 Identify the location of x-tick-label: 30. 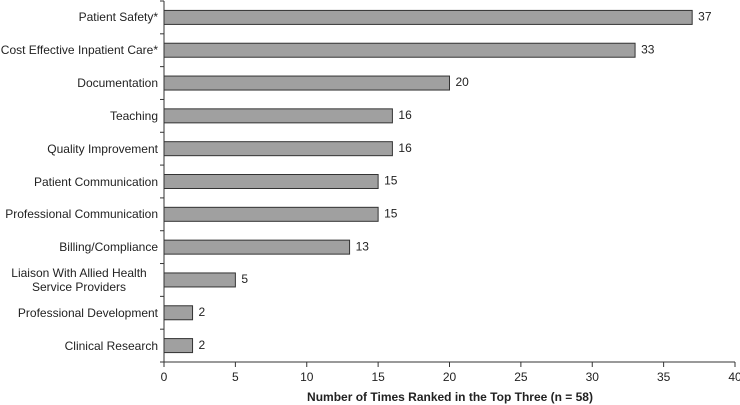
(593, 377).